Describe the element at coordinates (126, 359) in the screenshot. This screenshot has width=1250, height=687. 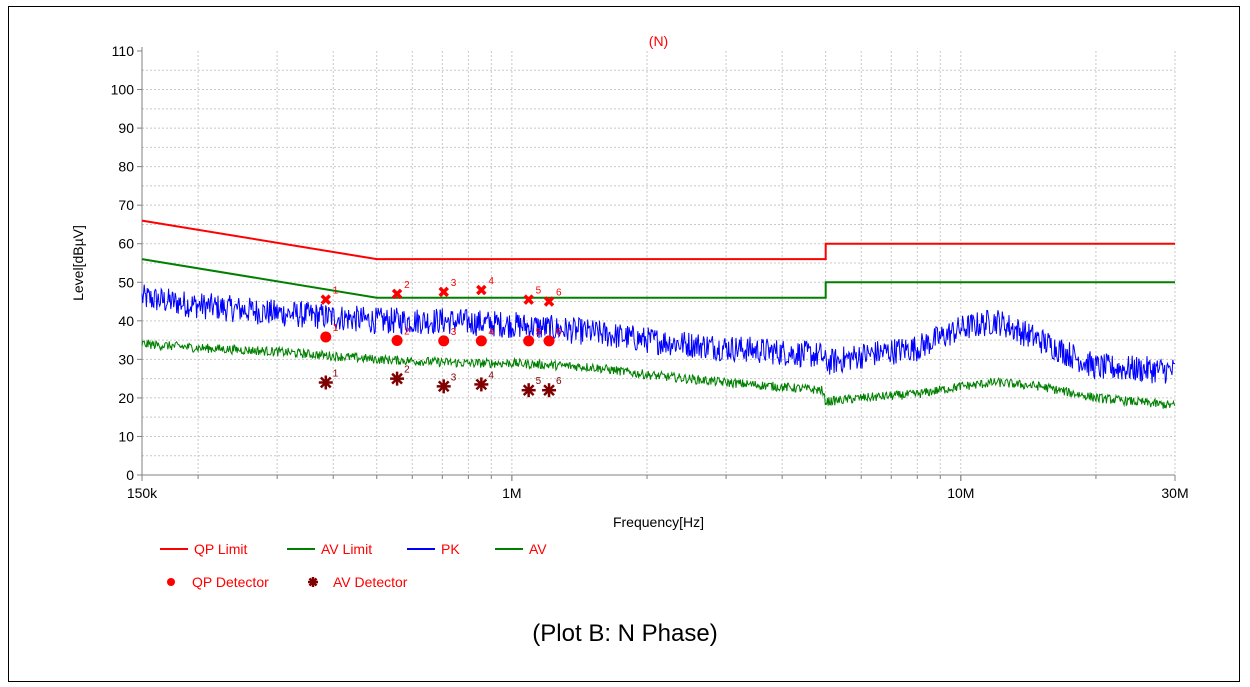
I see `y-tick-label: 30` at that location.